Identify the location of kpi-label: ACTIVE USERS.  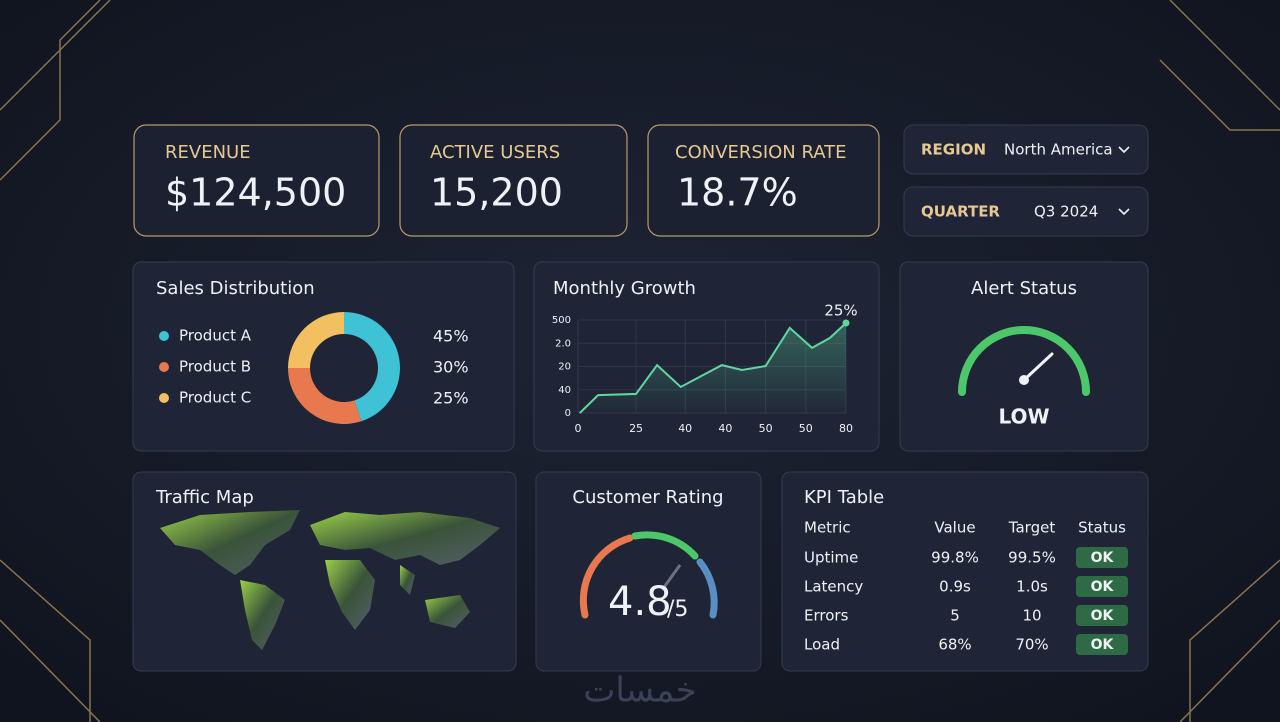
(495, 152).